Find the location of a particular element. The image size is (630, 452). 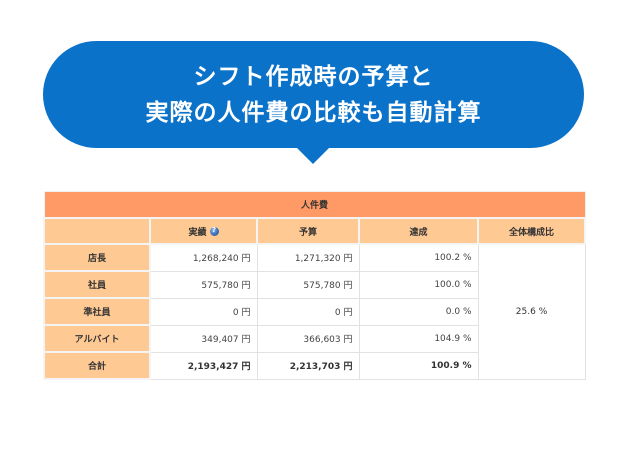

table-row: 社員 575,780 円 575,780 円 100.0 % is located at coordinates (314, 284).